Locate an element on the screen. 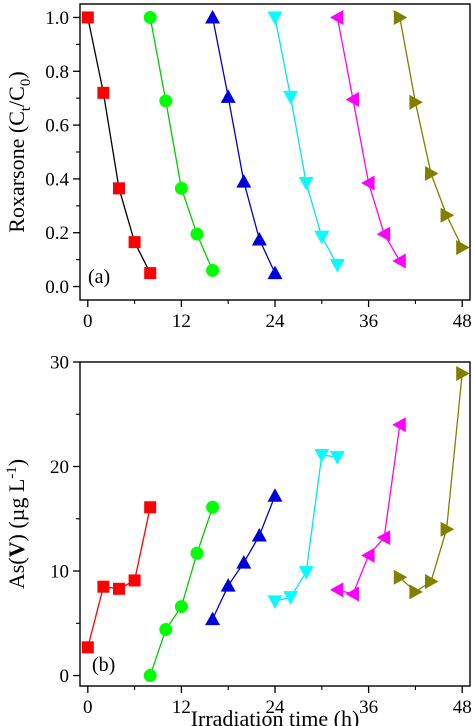  series-2-line is located at coordinates (181, 591).